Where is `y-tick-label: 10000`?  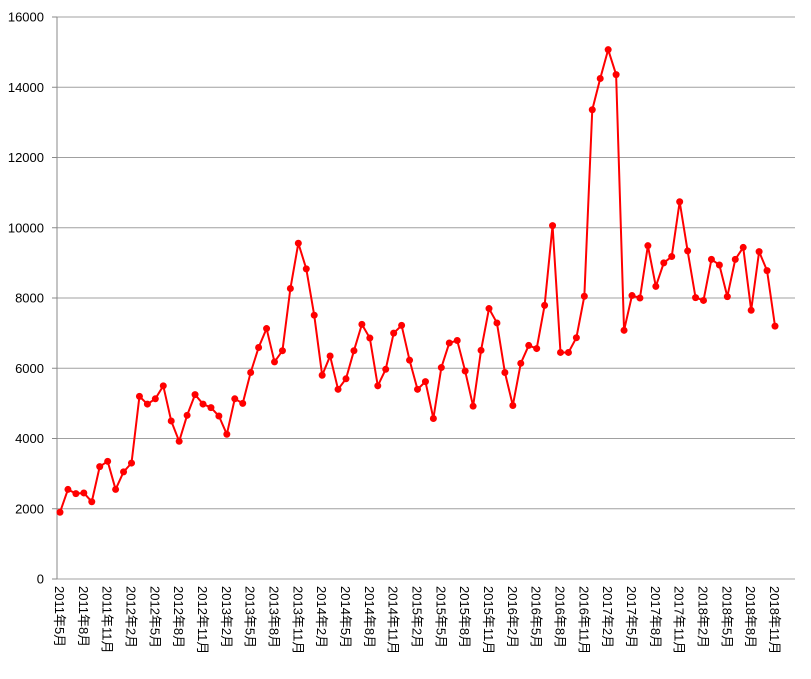
y-tick-label: 10000 is located at coordinates (26, 227).